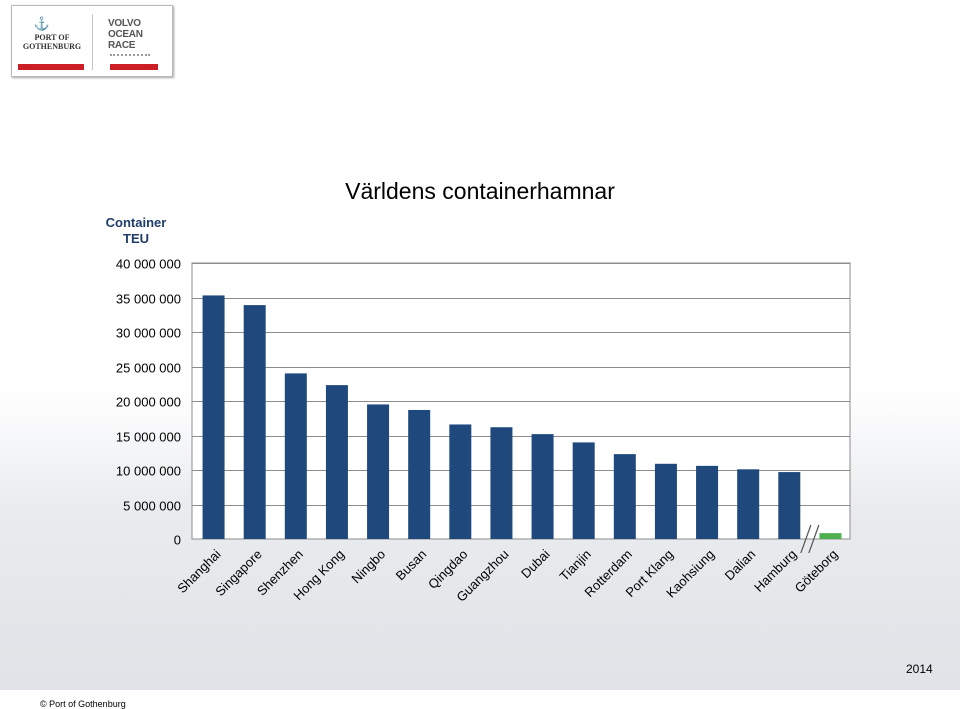 The width and height of the screenshot is (960, 709). I want to click on y-tick-label: 30 000 000, so click(148, 333).